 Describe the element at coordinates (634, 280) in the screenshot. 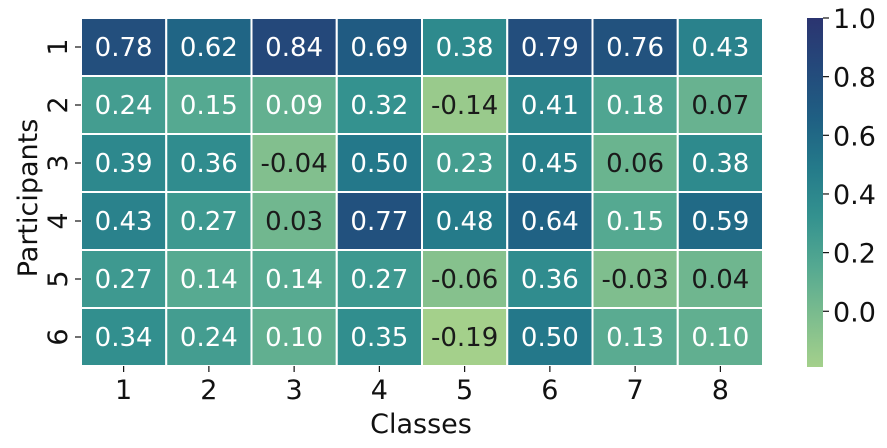

I see `heatmap-cell-label: -0.03` at that location.